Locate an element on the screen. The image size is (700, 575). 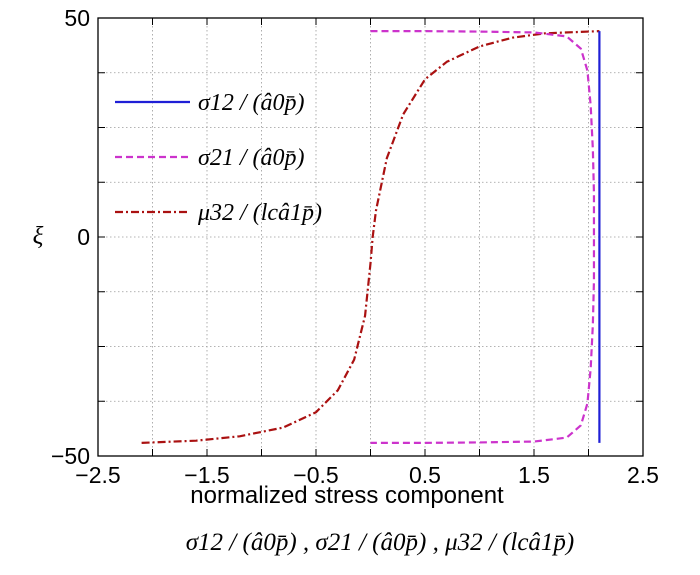
legend-label-3: μ32 / (lcâ1p̄) is located at coordinates (259, 213).